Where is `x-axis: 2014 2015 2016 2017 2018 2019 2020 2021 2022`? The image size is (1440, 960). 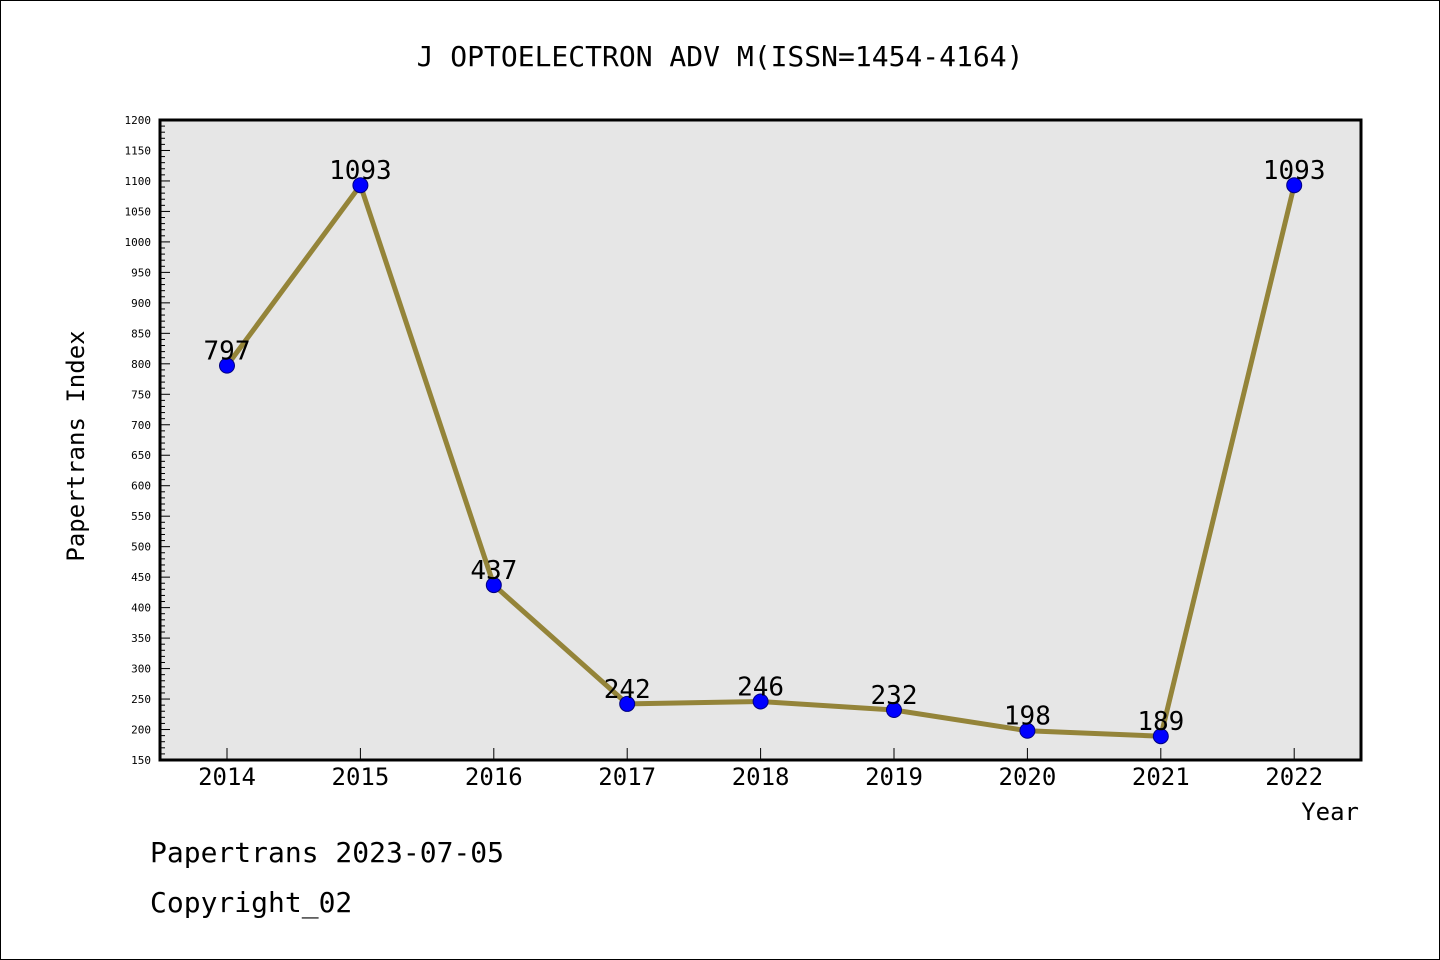
x-axis: 2014 2015 2016 2017 2018 2019 2020 2021 2022 is located at coordinates (760, 769).